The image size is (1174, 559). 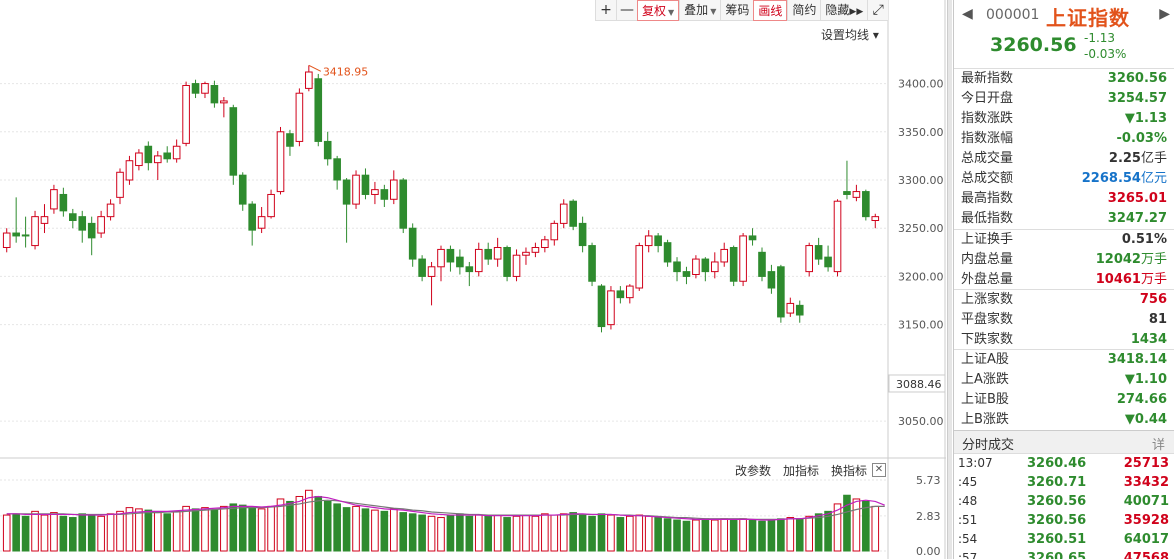 I want to click on change-value: -1.13, so click(x=1100, y=38).